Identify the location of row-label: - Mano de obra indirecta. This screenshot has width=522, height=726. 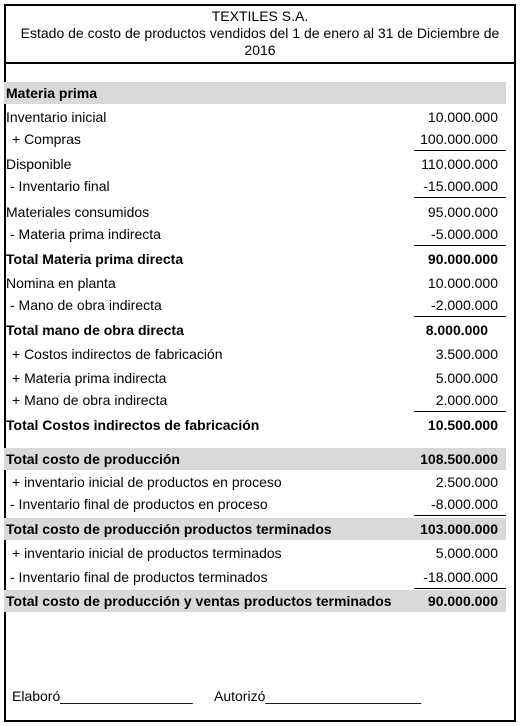
(86, 305).